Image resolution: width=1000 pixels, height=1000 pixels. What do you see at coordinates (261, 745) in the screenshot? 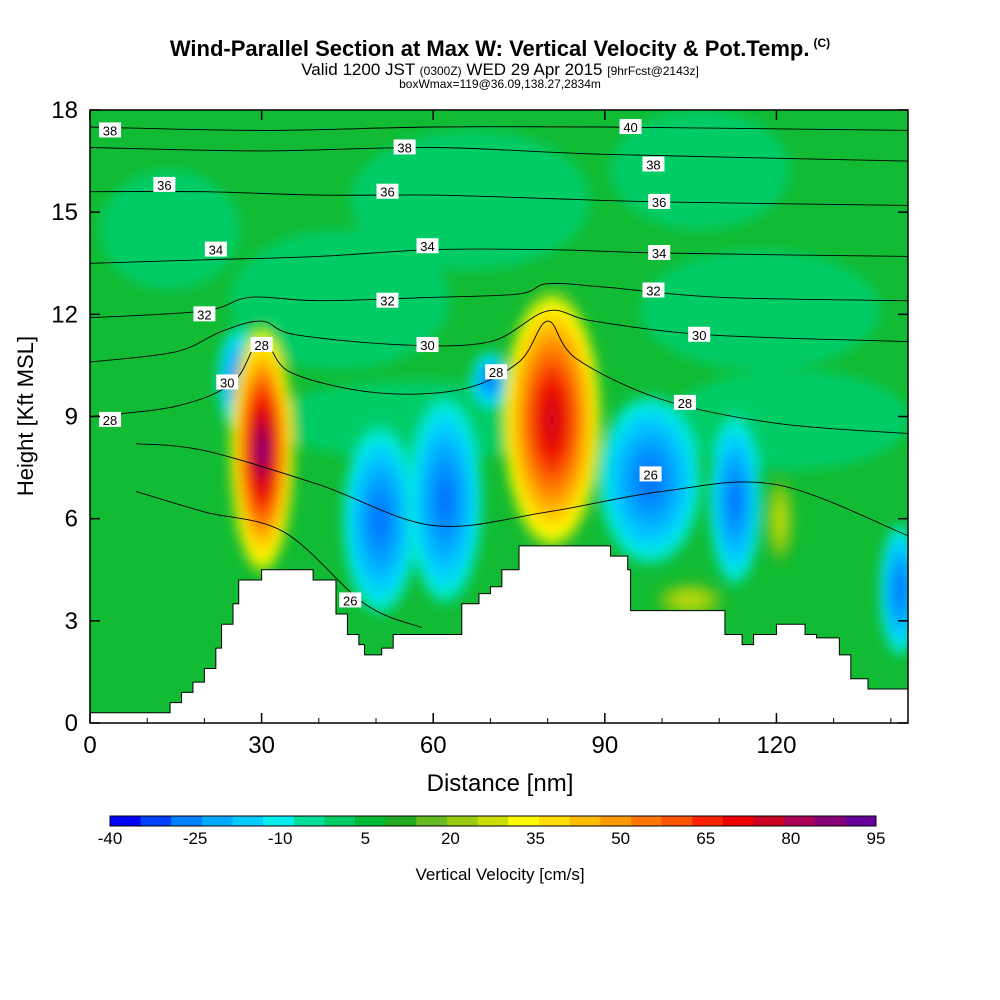
I see `x-tick-label: 30` at bounding box center [261, 745].